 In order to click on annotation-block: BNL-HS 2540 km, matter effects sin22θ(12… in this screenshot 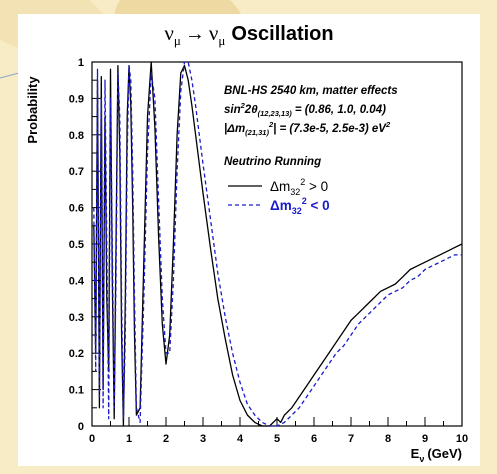, I will do `click(311, 126)`.